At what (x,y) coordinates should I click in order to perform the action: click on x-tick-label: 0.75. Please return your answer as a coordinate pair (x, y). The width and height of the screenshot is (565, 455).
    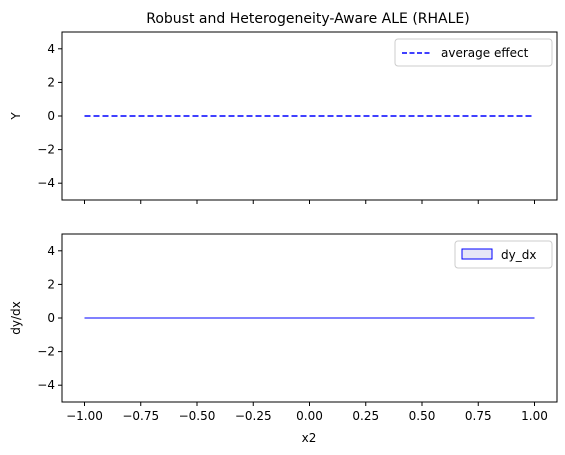
    Looking at the image, I should click on (478, 416).